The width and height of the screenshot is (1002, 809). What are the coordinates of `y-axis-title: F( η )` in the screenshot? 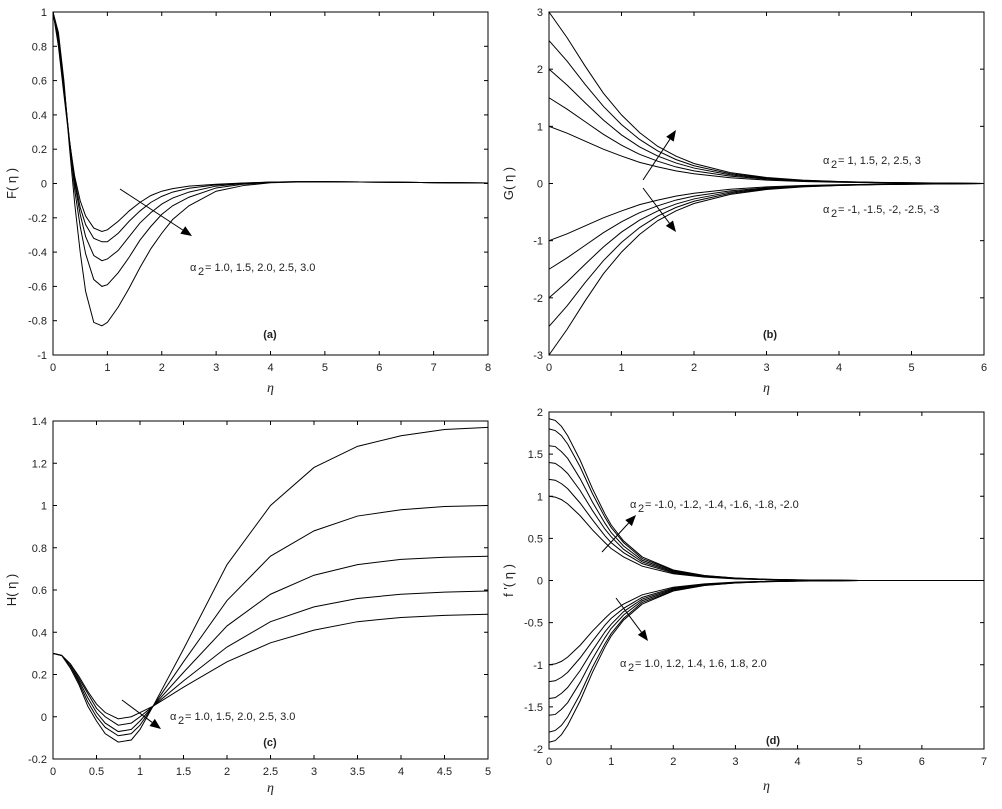 It's located at (11, 183).